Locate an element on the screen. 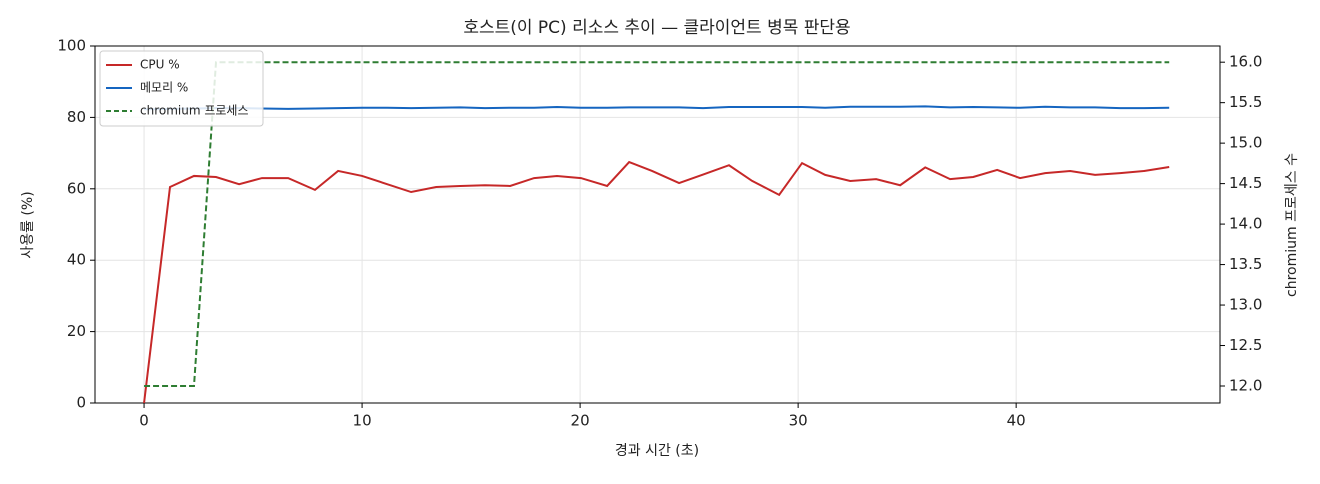 This screenshot has height=484, width=1320. legend-label: CPU % is located at coordinates (160, 65).